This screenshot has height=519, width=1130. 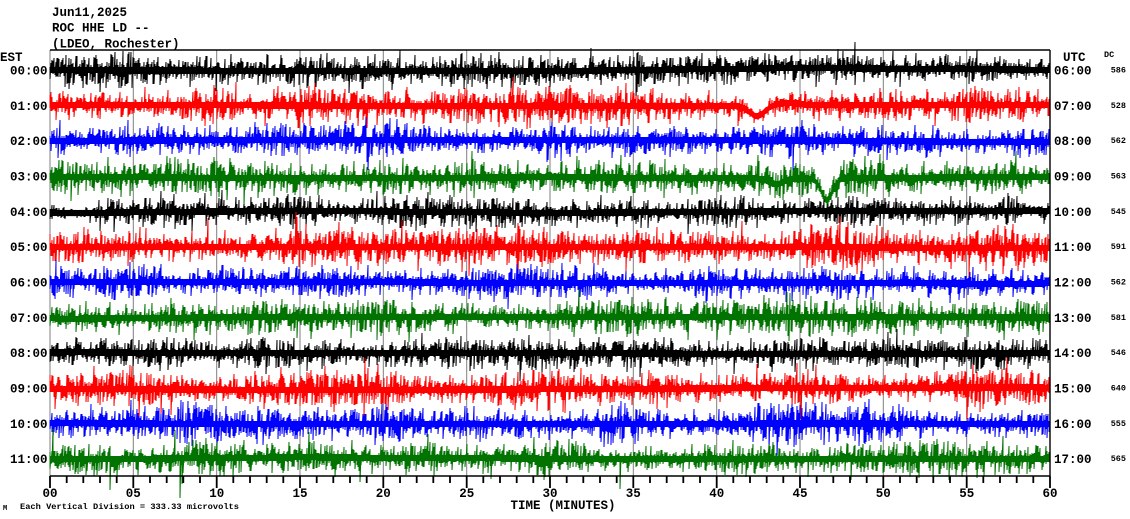 What do you see at coordinates (29, 213) in the screenshot?
I see `svg-text: 04:00` at bounding box center [29, 213].